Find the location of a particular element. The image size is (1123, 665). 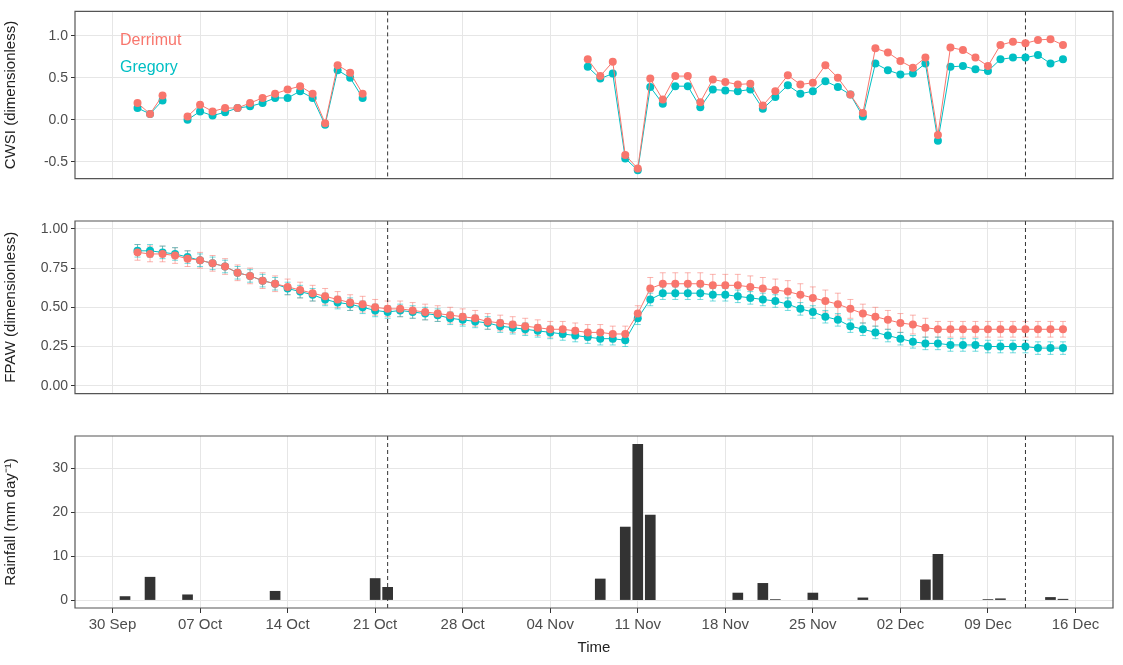

x-tick-label: 30 Sep is located at coordinates (112, 624).